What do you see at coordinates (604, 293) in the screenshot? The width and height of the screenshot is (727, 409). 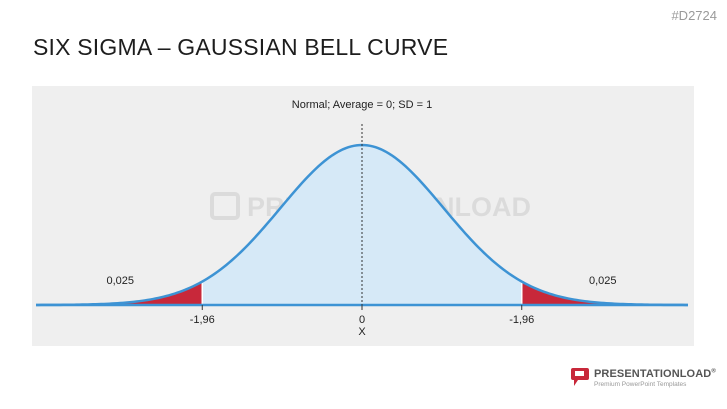 I see `right-tail-area` at bounding box center [604, 293].